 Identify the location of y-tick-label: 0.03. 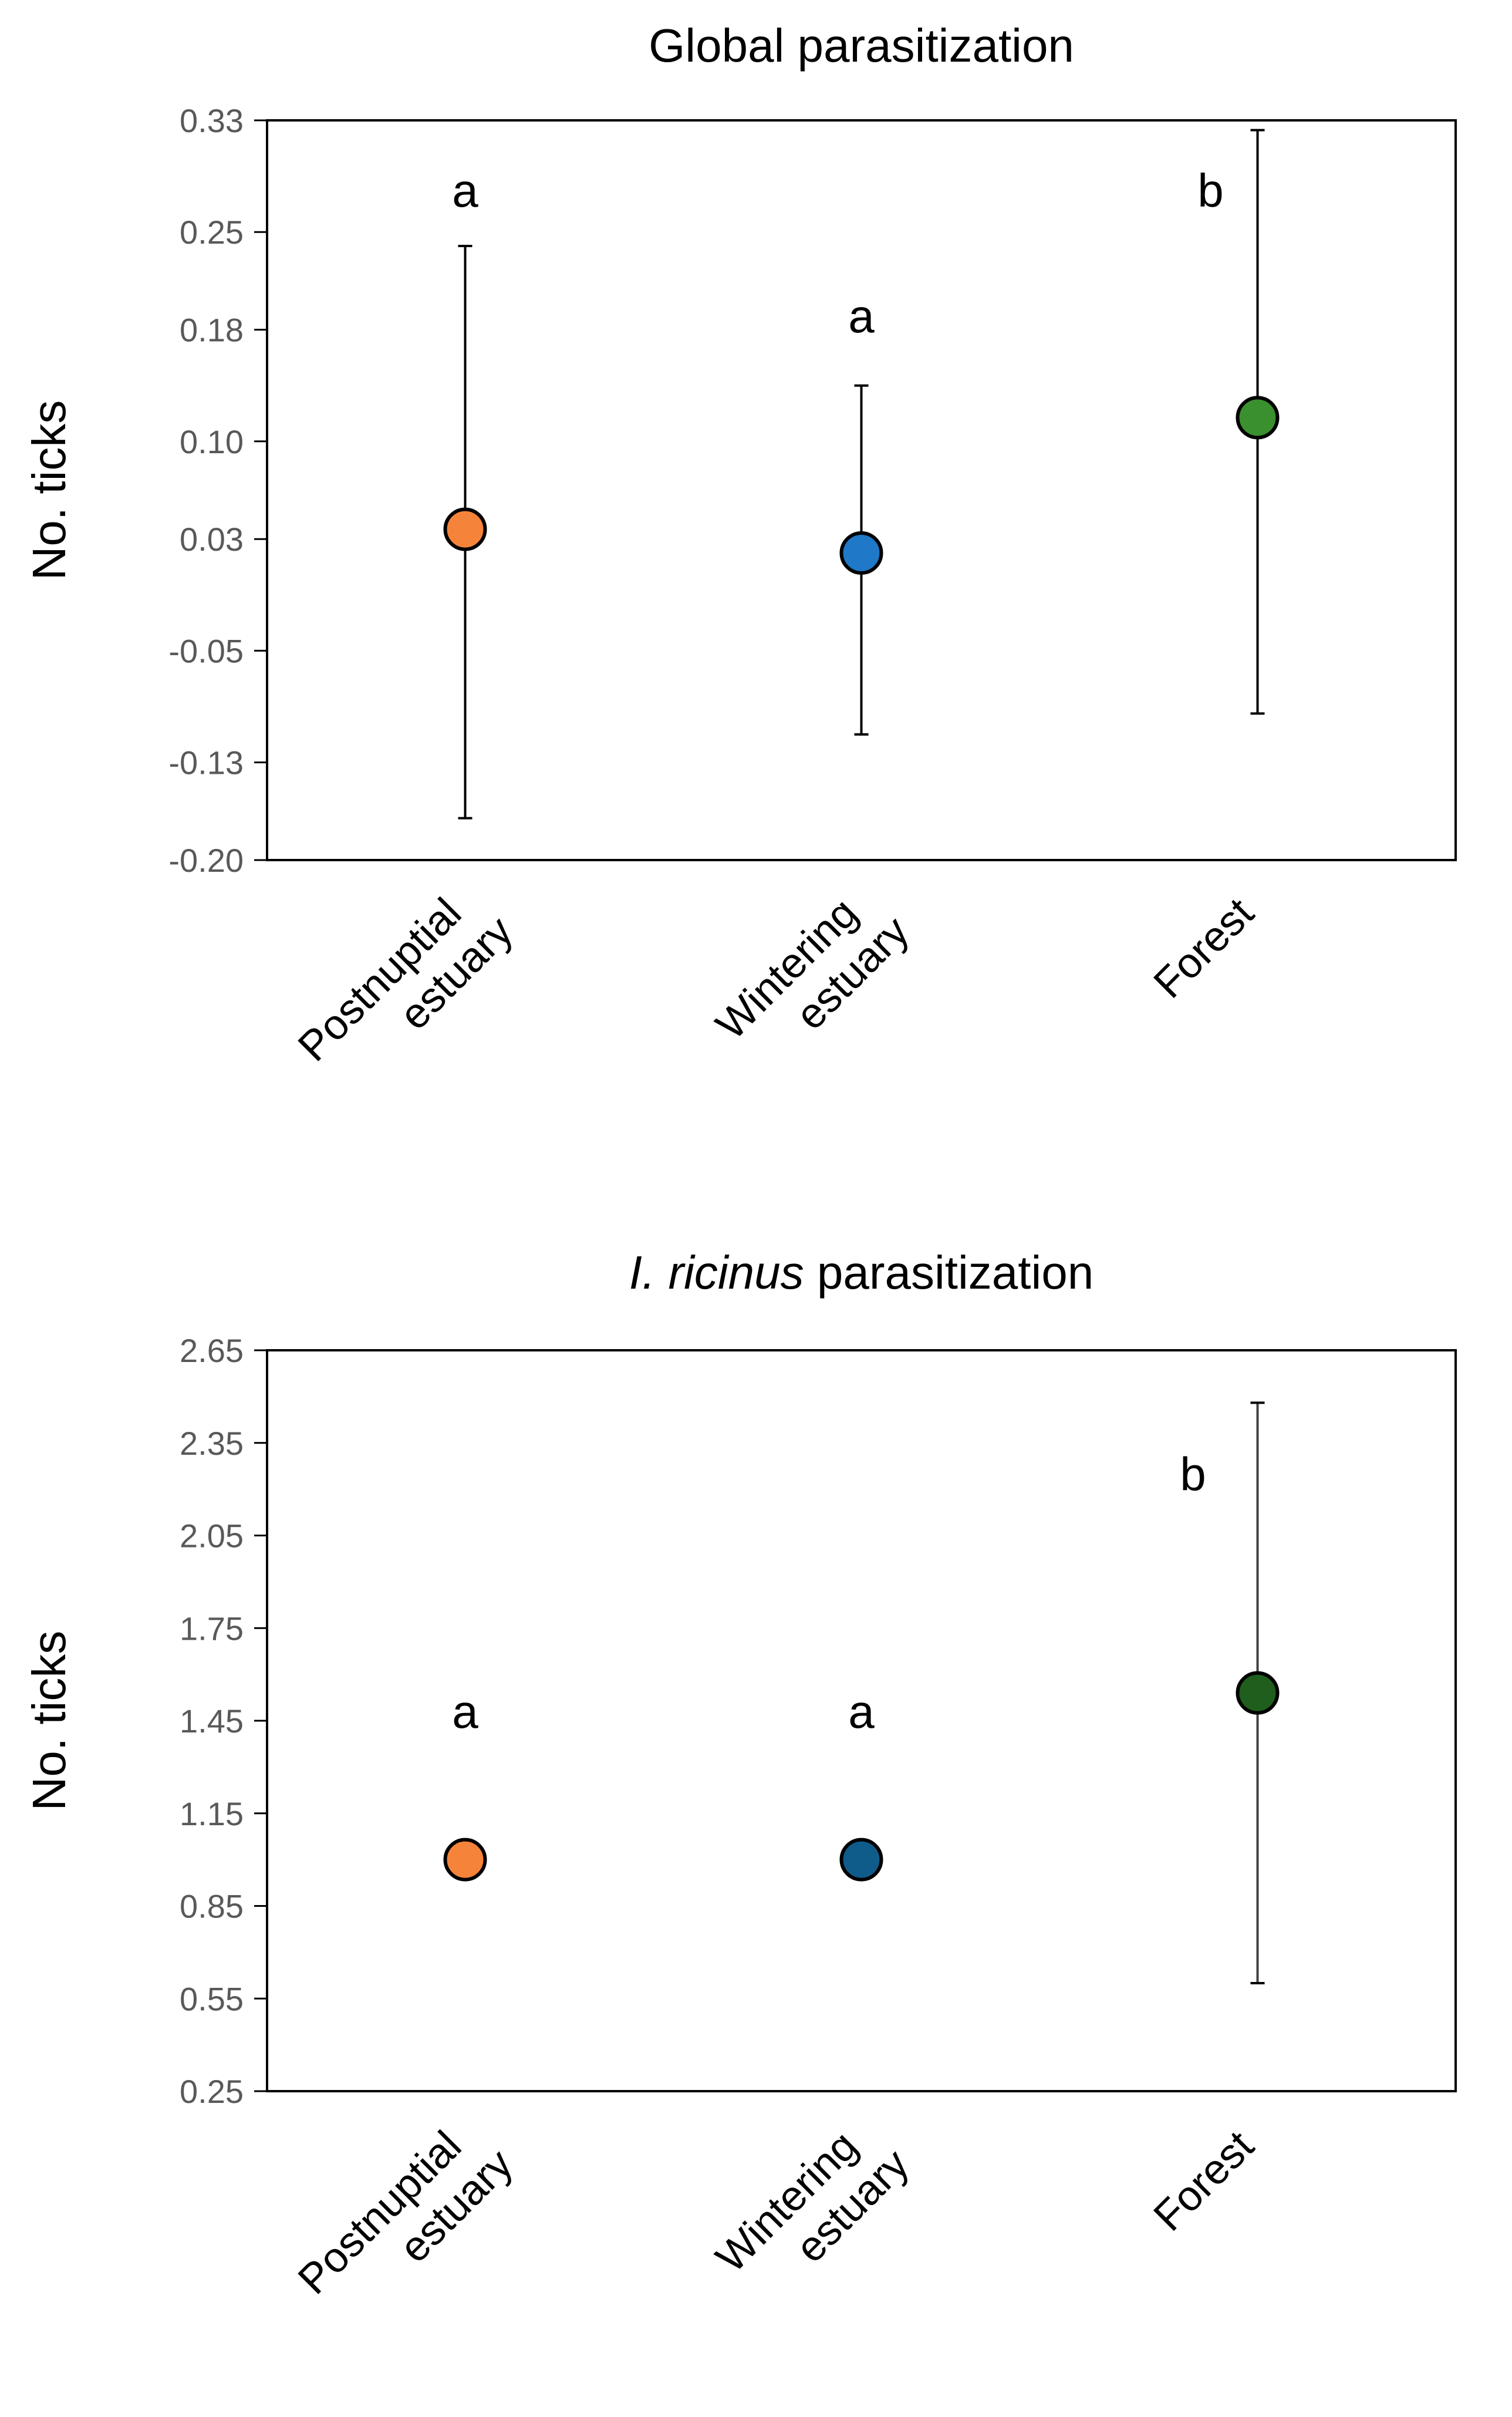
(212, 539).